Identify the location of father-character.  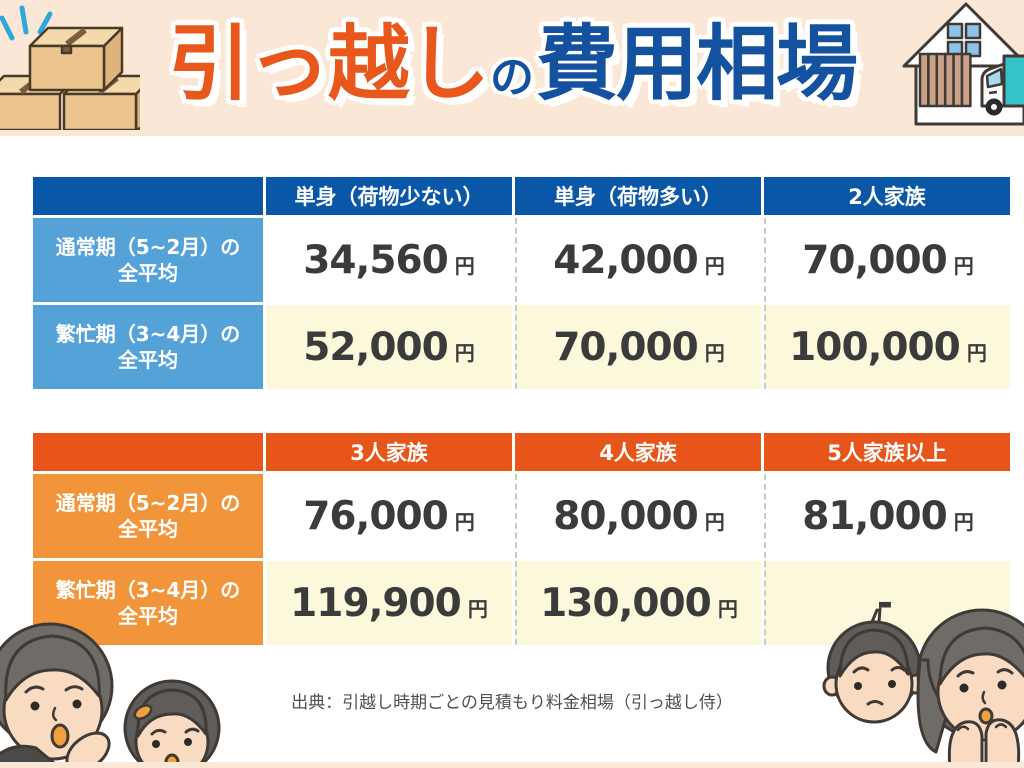
(57, 695).